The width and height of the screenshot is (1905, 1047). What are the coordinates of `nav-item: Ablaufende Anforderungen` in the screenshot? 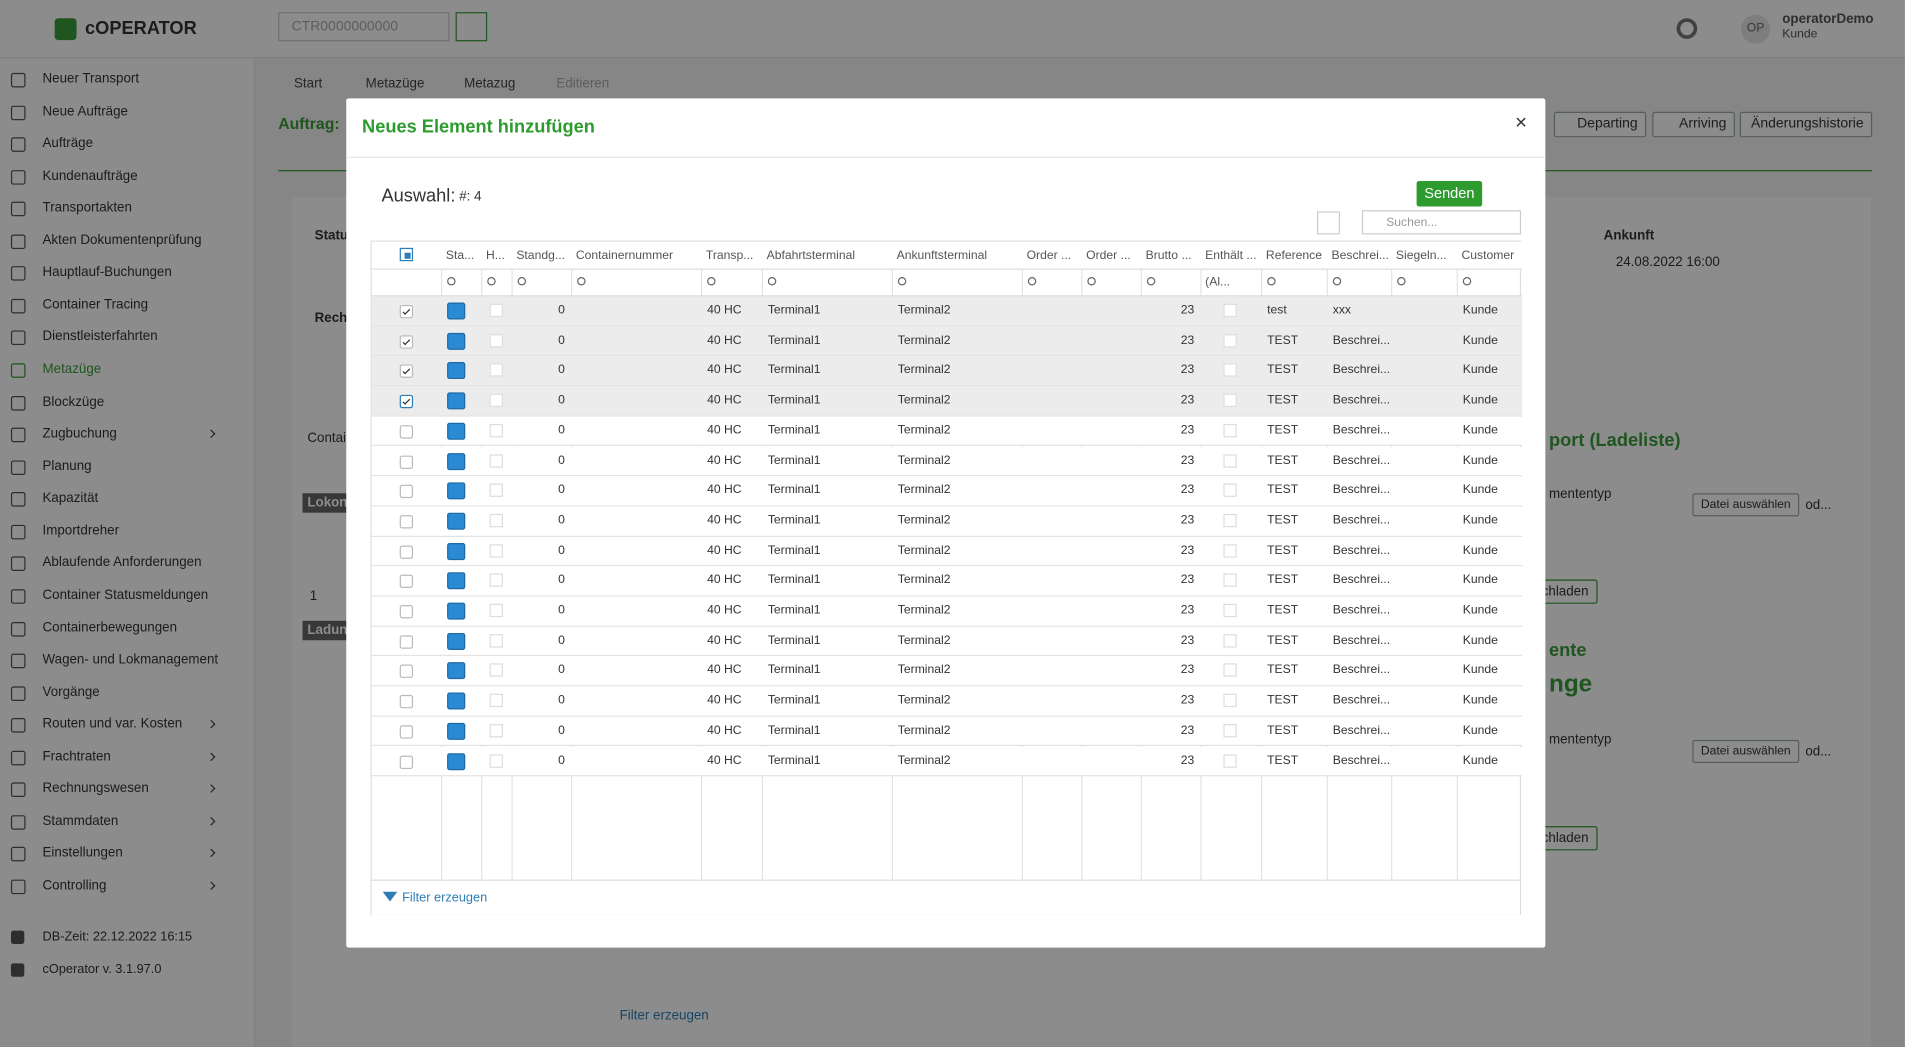 It's located at (122, 563).